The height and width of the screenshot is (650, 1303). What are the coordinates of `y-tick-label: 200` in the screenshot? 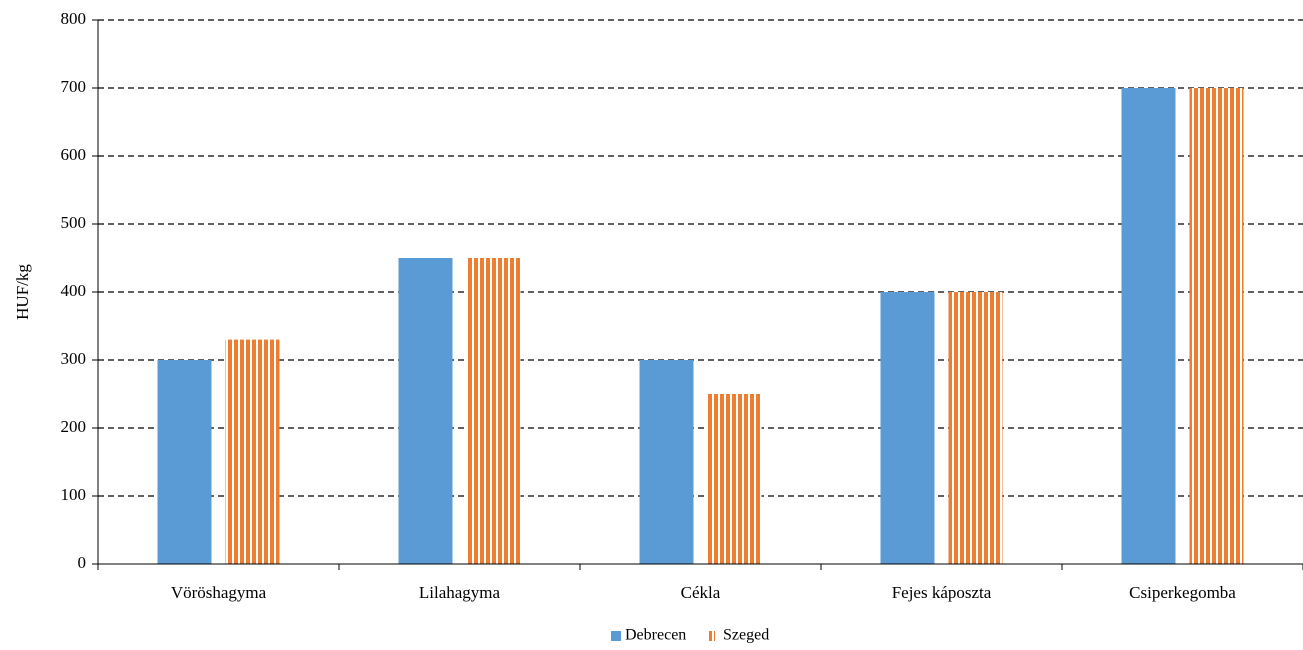 It's located at (74, 426).